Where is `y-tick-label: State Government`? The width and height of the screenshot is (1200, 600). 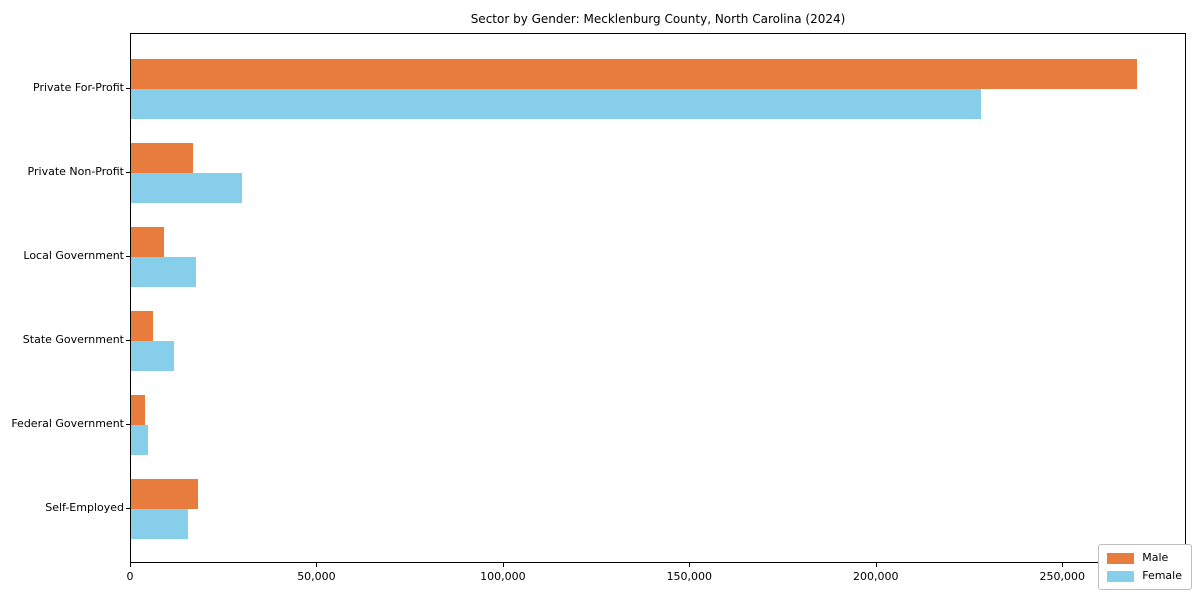 y-tick-label: State Government is located at coordinates (73, 339).